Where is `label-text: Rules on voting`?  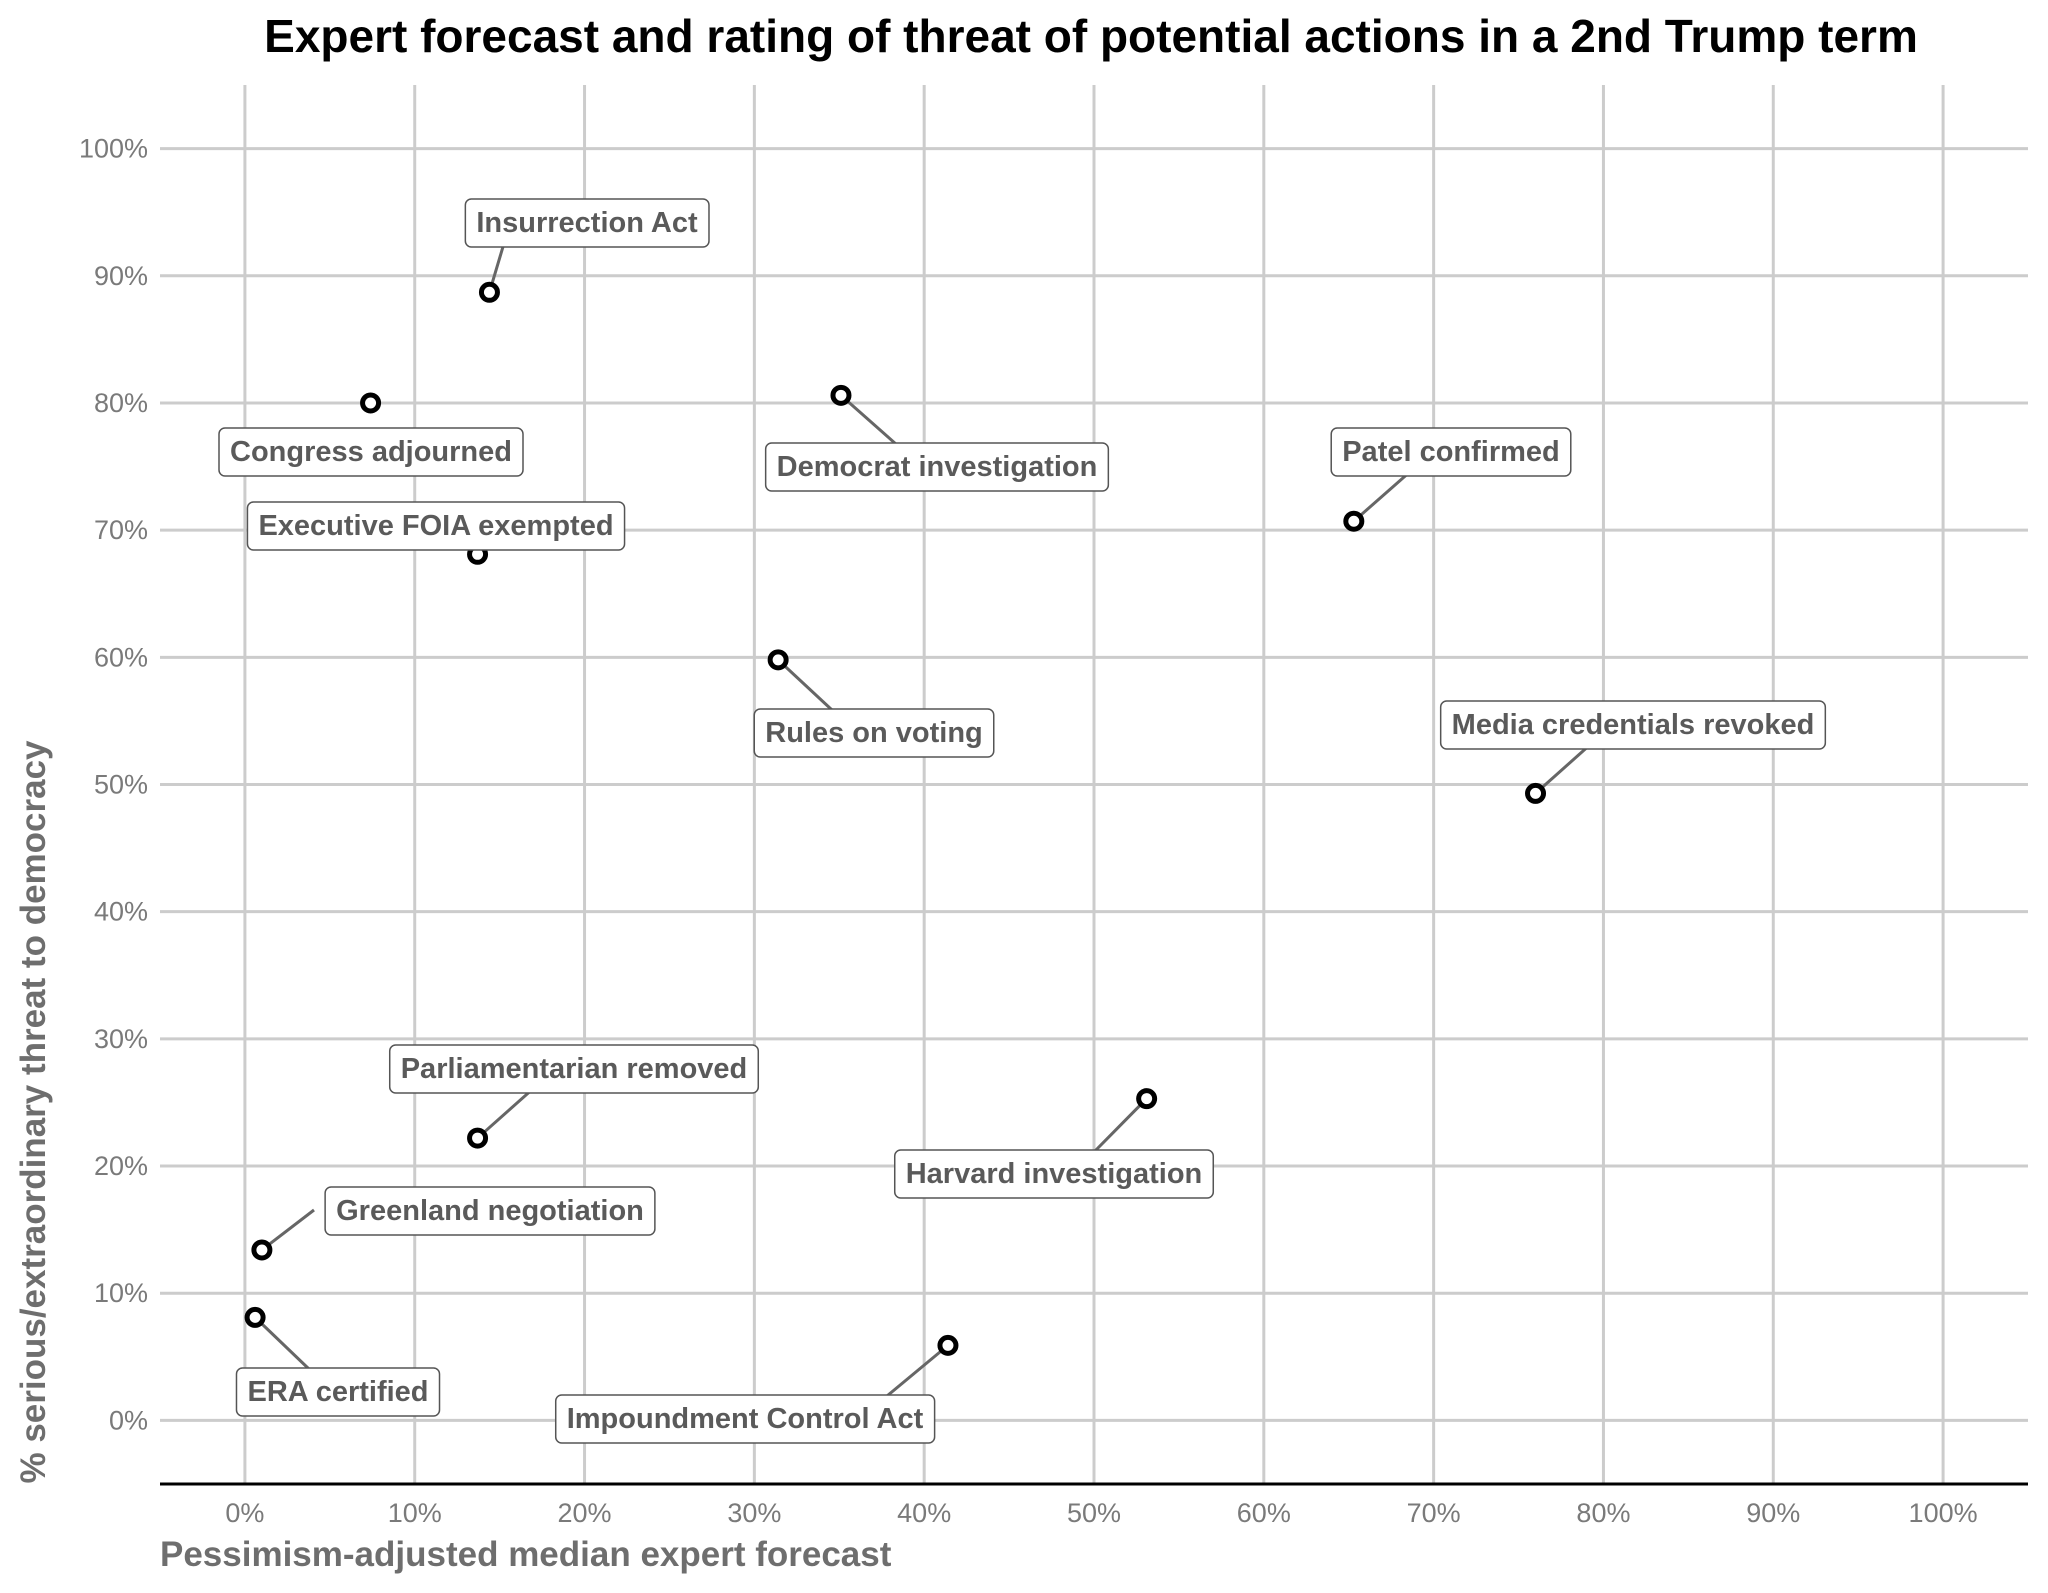 label-text: Rules on voting is located at coordinates (874, 733).